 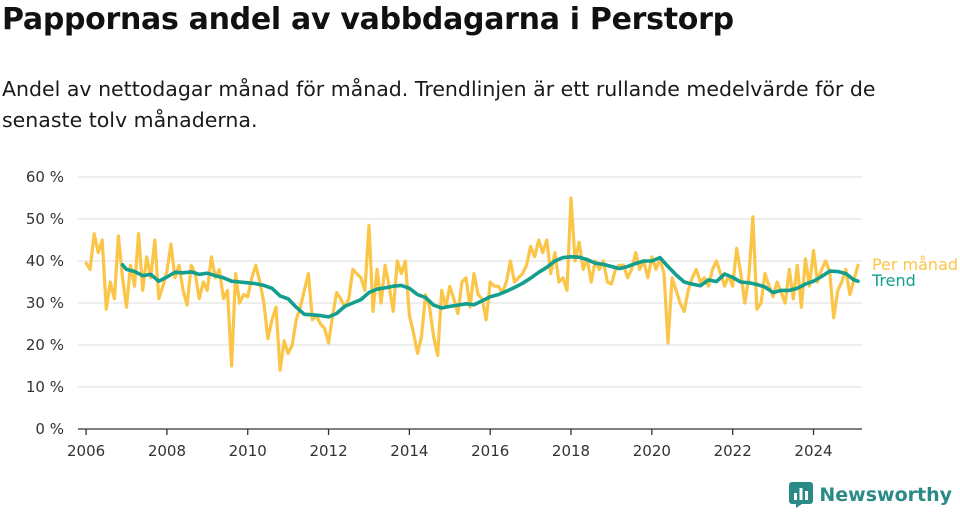 What do you see at coordinates (893, 280) in the screenshot?
I see `series-label-trend: Trend` at bounding box center [893, 280].